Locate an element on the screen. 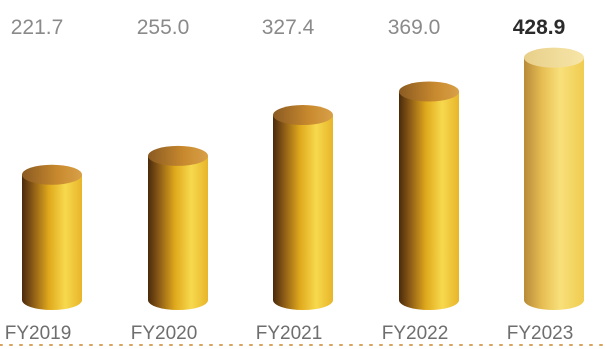 This screenshot has height=349, width=605. category-label: FY2020 is located at coordinates (164, 333).